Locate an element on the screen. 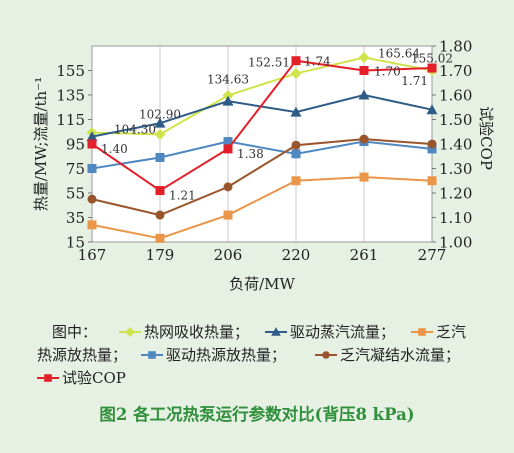  legend-marker-cop is located at coordinates (48, 378).